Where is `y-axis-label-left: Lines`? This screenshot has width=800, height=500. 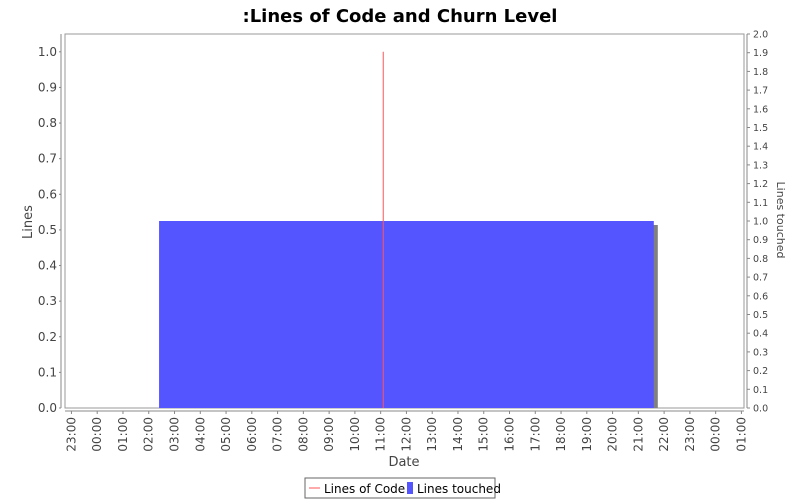
y-axis-label-left: Lines is located at coordinates (28, 222).